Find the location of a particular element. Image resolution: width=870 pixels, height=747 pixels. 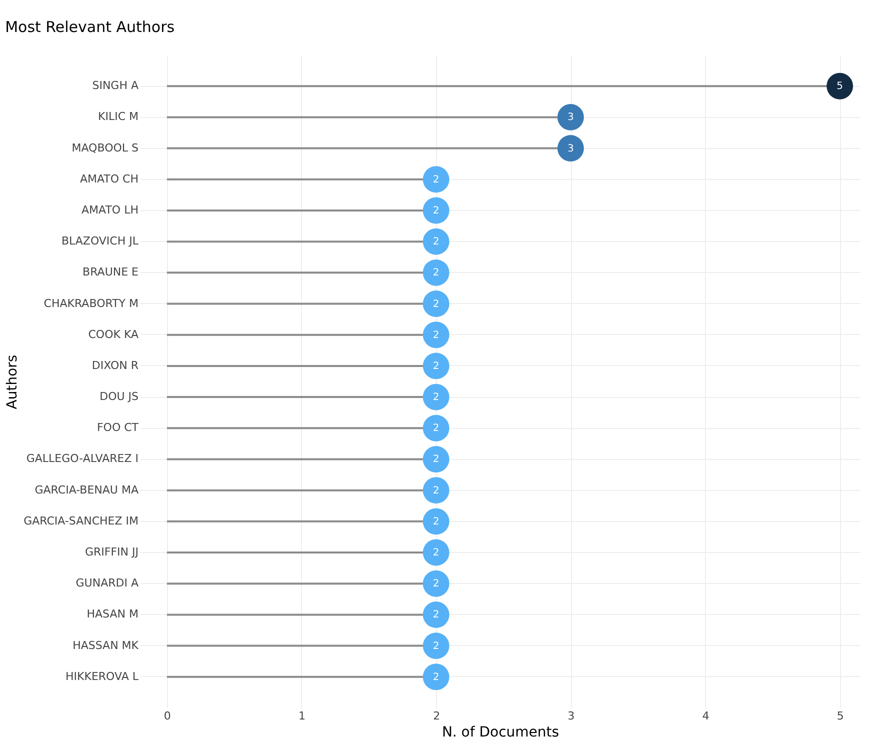

y-tick-label: GUNARDI A is located at coordinates (107, 583).